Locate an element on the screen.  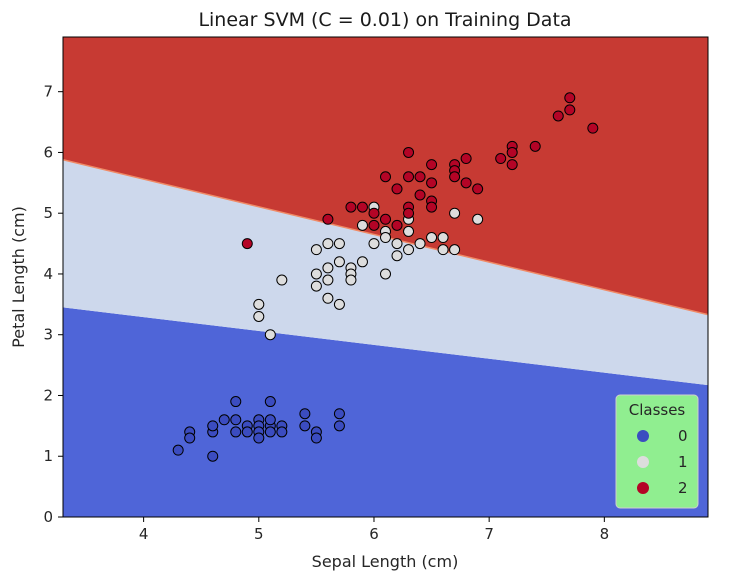
y-axis-ticks: 0 1 2 3 4 5 6 7 is located at coordinates (53, 304).